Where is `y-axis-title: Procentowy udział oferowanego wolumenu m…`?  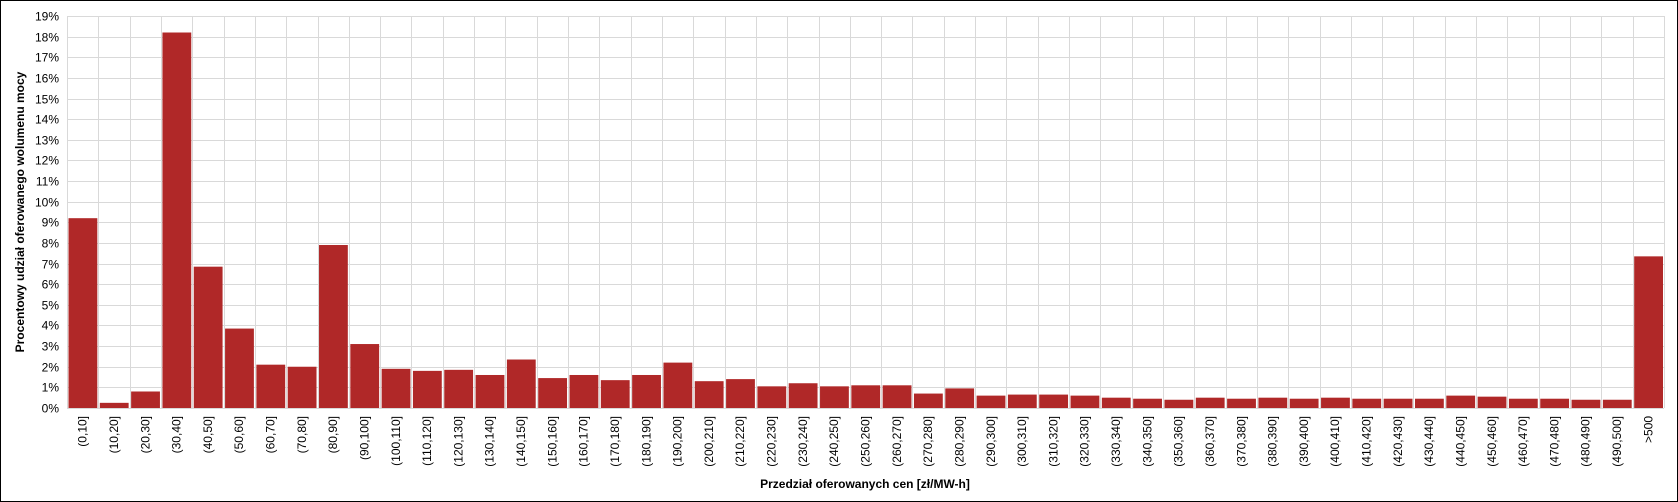
y-axis-title: Procentowy udział oferowanego wolumenu m… is located at coordinates (20, 211).